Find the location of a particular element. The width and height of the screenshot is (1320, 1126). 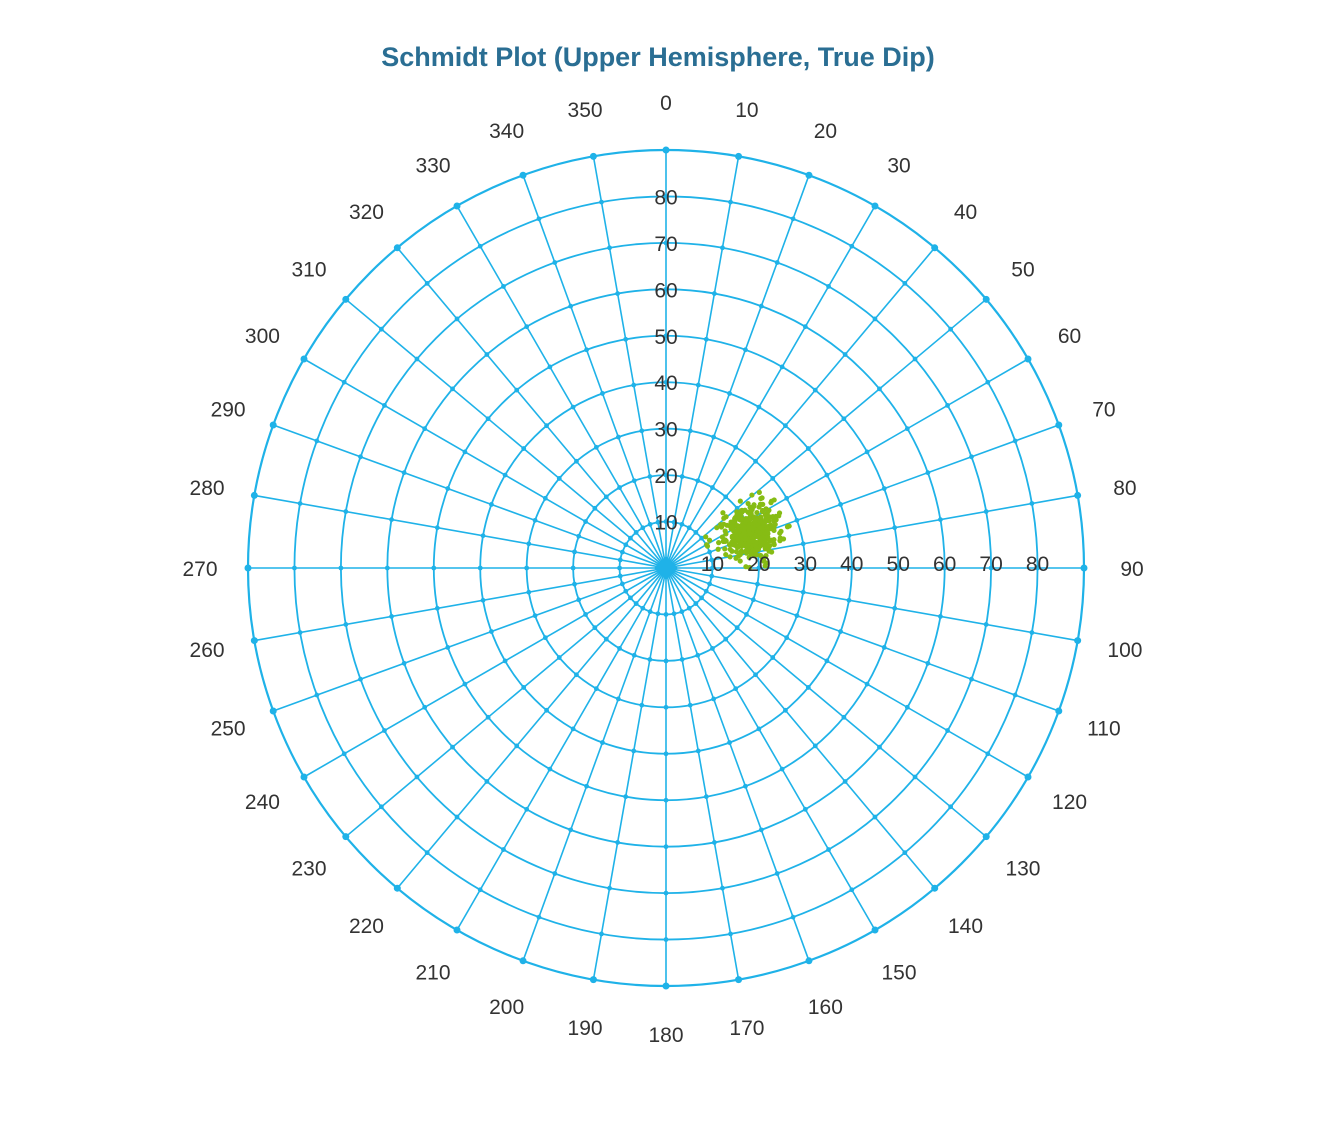

azimuth-tick-label: 40 is located at coordinates (965, 212).